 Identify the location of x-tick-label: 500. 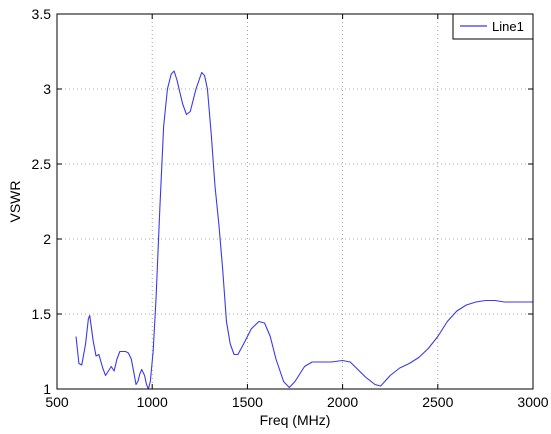
(57, 402).